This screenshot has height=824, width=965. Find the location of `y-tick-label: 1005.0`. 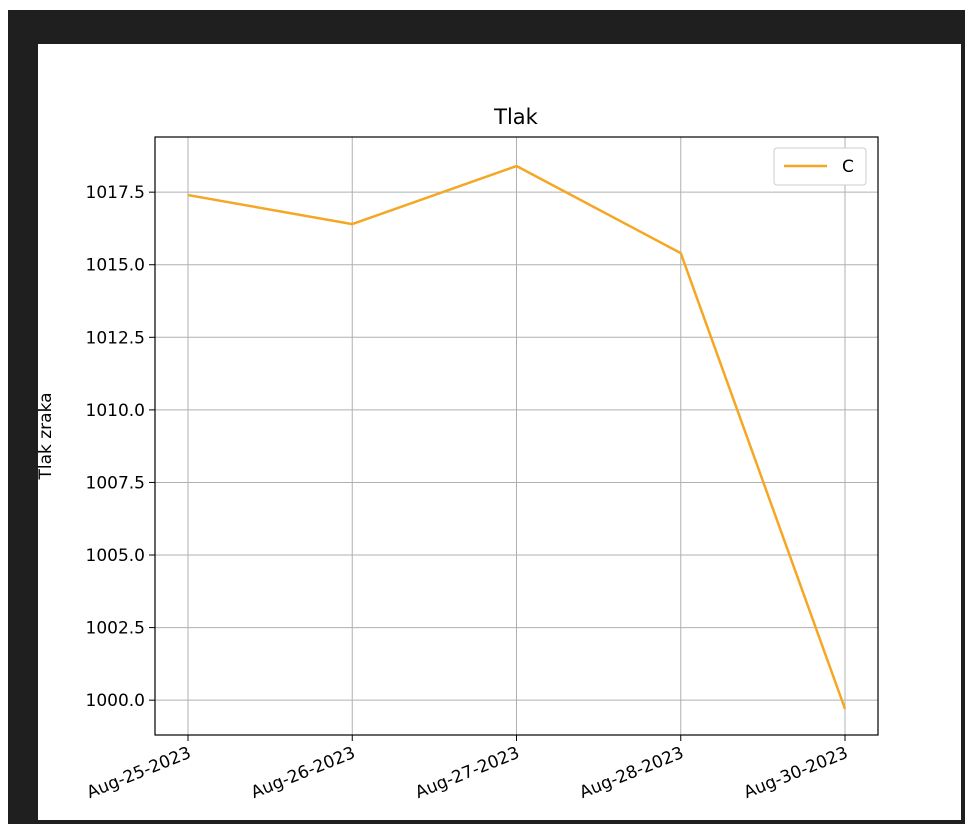

y-tick-label: 1005.0 is located at coordinates (115, 556).